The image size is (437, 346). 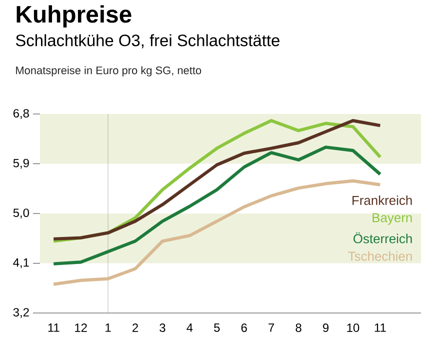 What do you see at coordinates (109, 71) in the screenshot?
I see `text: Monatspreise in Euro pro kg SG, netto` at bounding box center [109, 71].